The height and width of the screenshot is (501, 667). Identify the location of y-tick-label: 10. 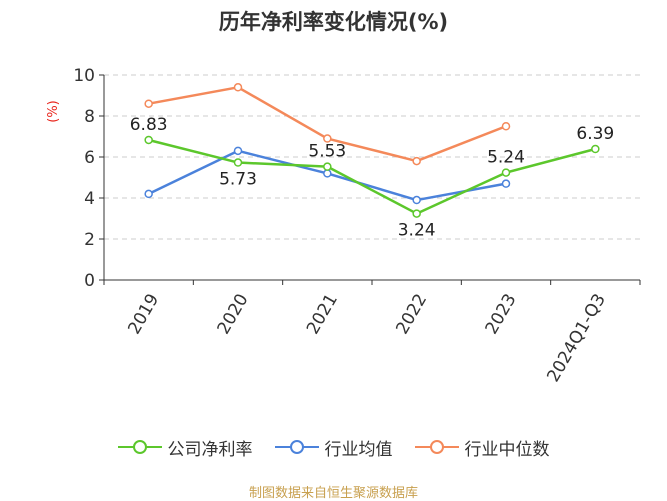
(84, 76).